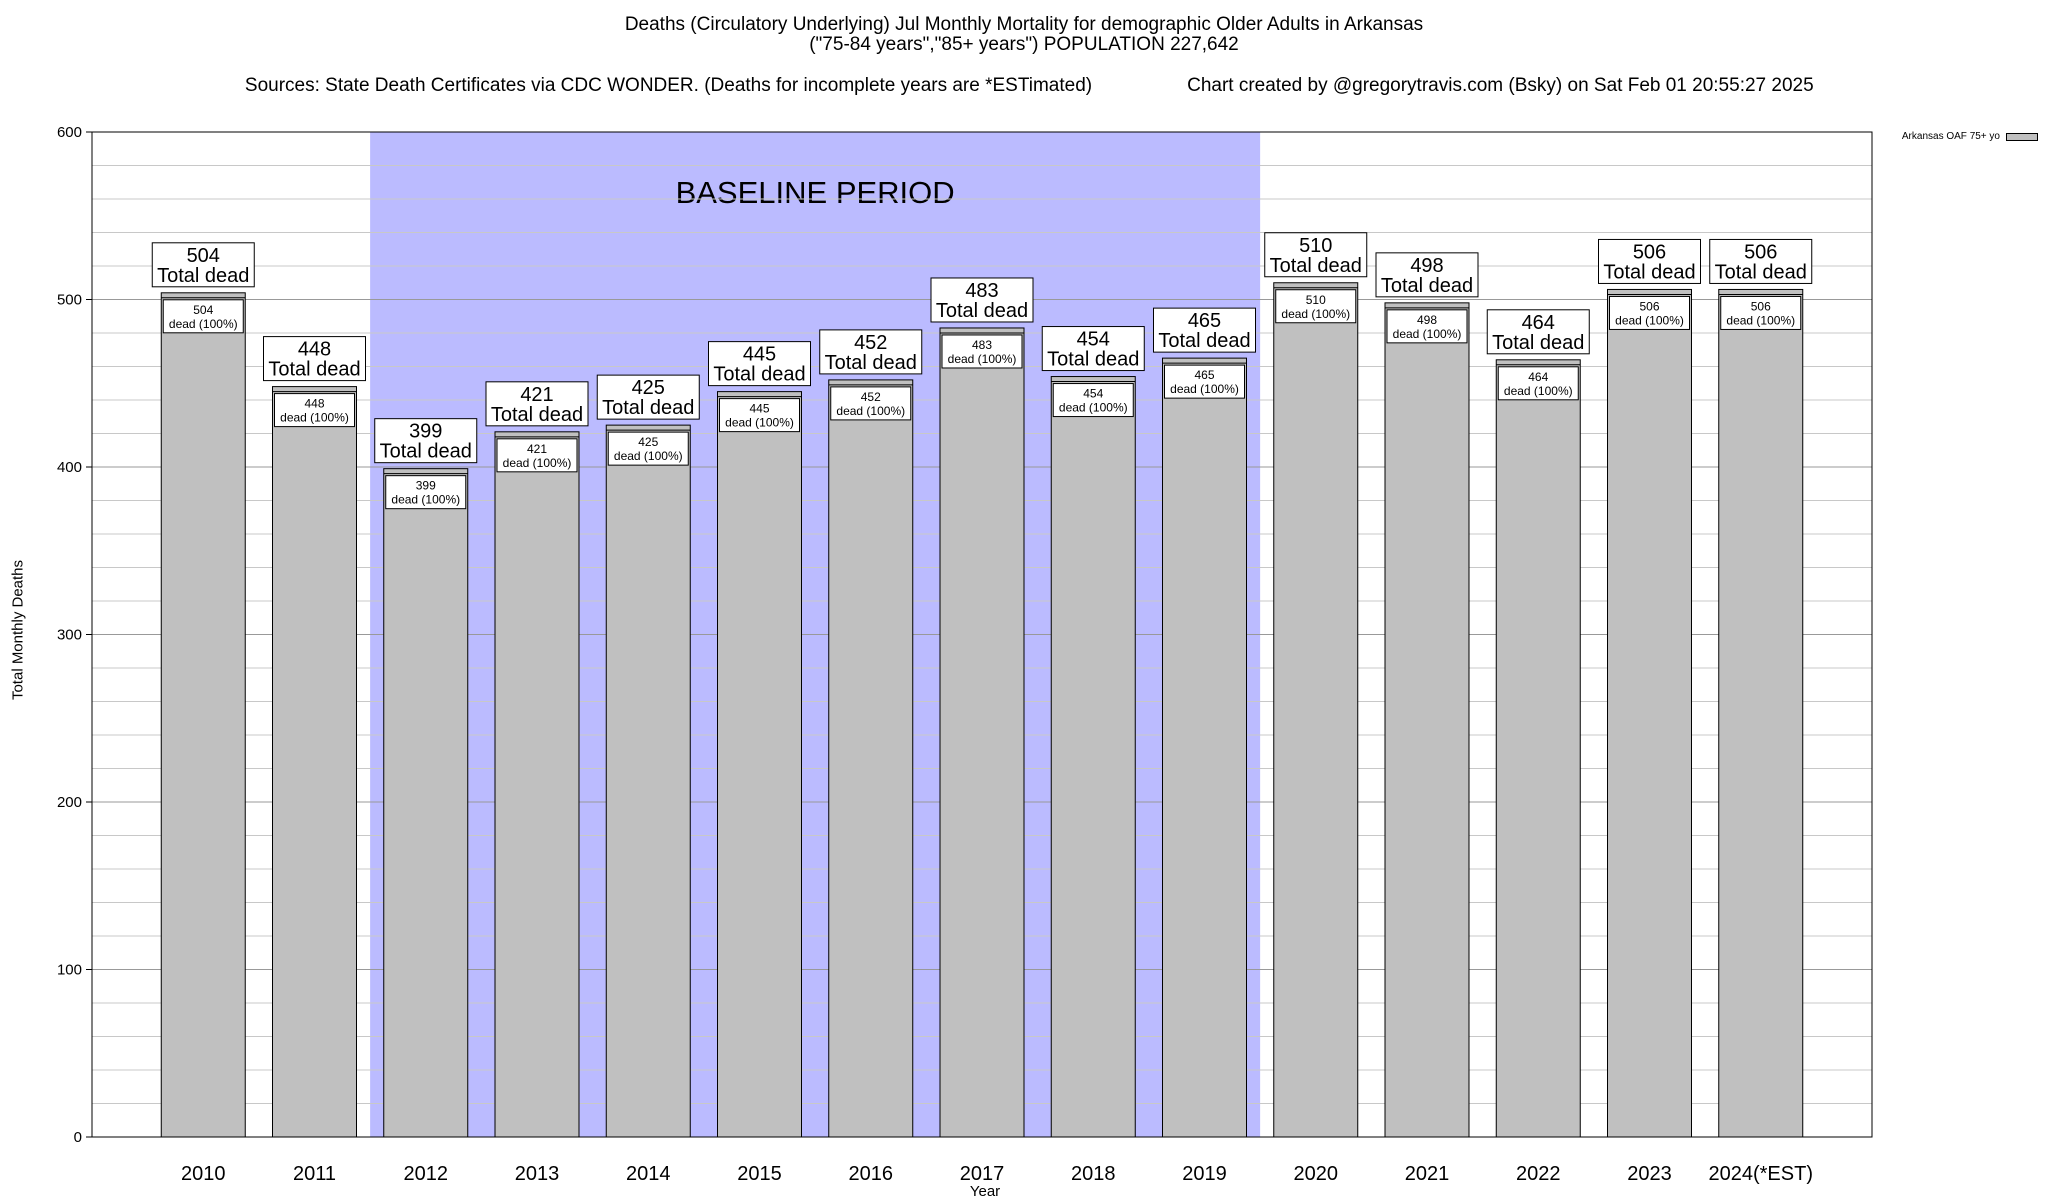 Image resolution: width=2048 pixels, height=1200 pixels. I want to click on y-tick-label: 500, so click(69, 300).